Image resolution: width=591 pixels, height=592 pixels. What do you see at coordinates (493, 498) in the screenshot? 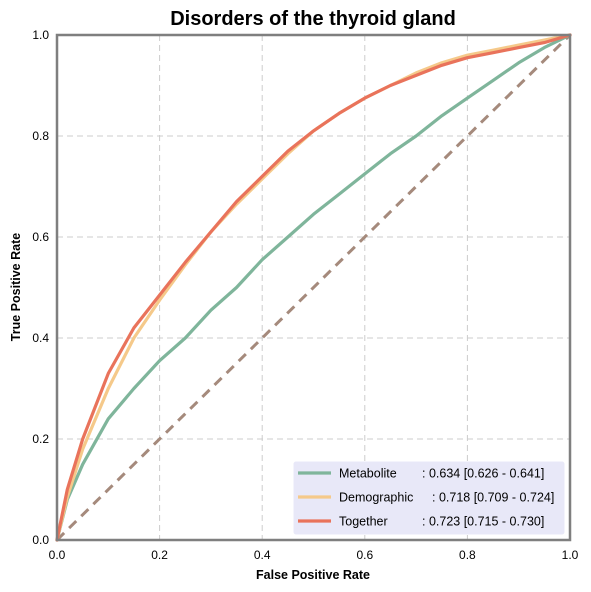
I see `legend-auc-demographic: : 0.718 [0.709 - 0.724]` at bounding box center [493, 498].